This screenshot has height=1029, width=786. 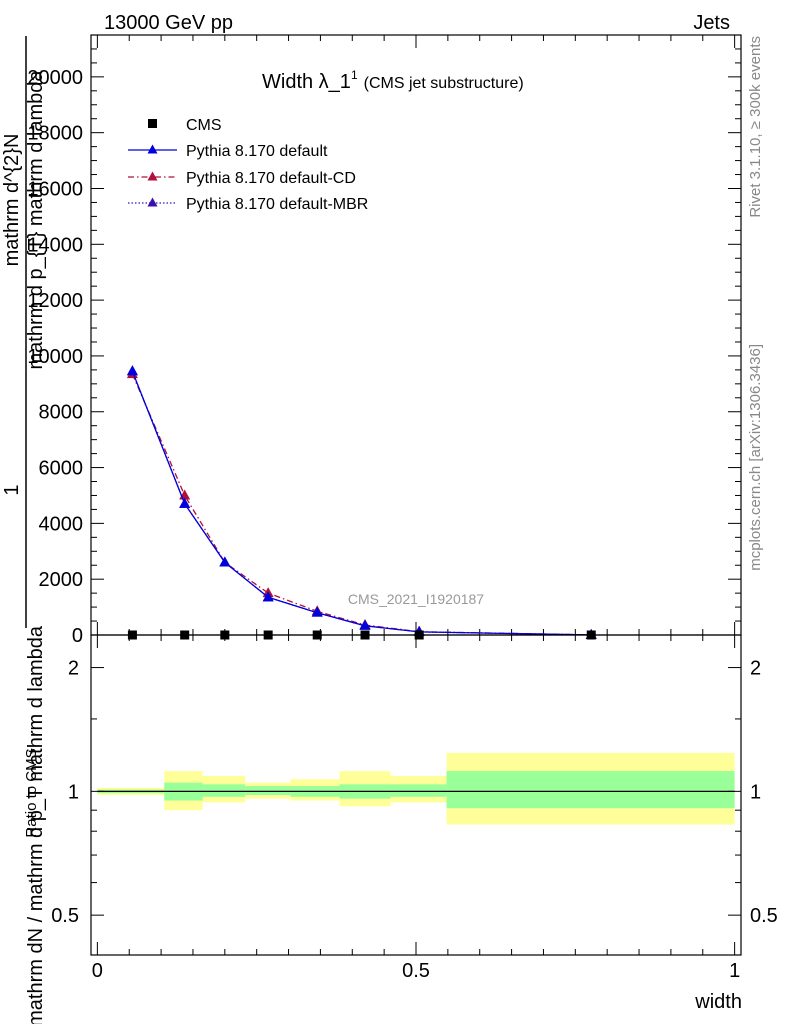 What do you see at coordinates (168, 23) in the screenshot?
I see `header-left: 13000 GeV pp` at bounding box center [168, 23].